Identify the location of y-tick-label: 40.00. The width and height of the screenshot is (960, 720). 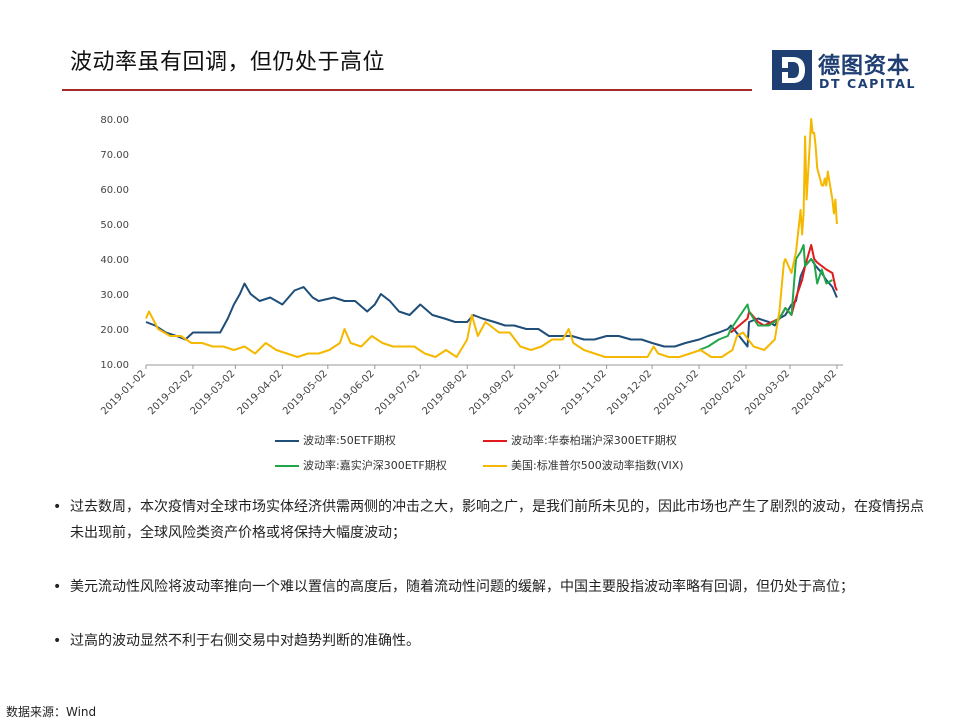
(114, 260).